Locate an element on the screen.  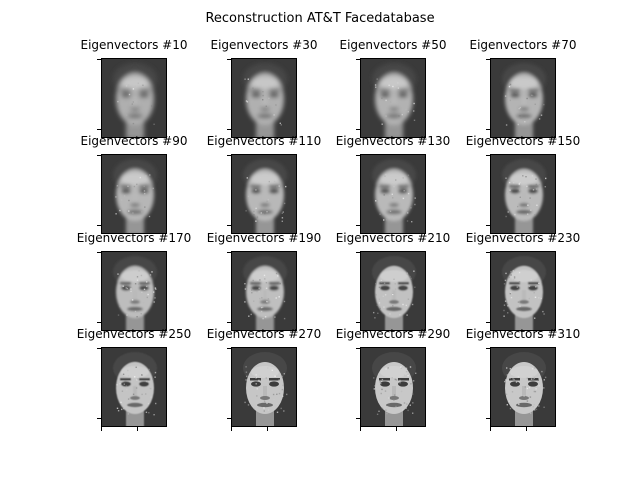
panel-title: Eigenvectors #10 is located at coordinates (134, 45).